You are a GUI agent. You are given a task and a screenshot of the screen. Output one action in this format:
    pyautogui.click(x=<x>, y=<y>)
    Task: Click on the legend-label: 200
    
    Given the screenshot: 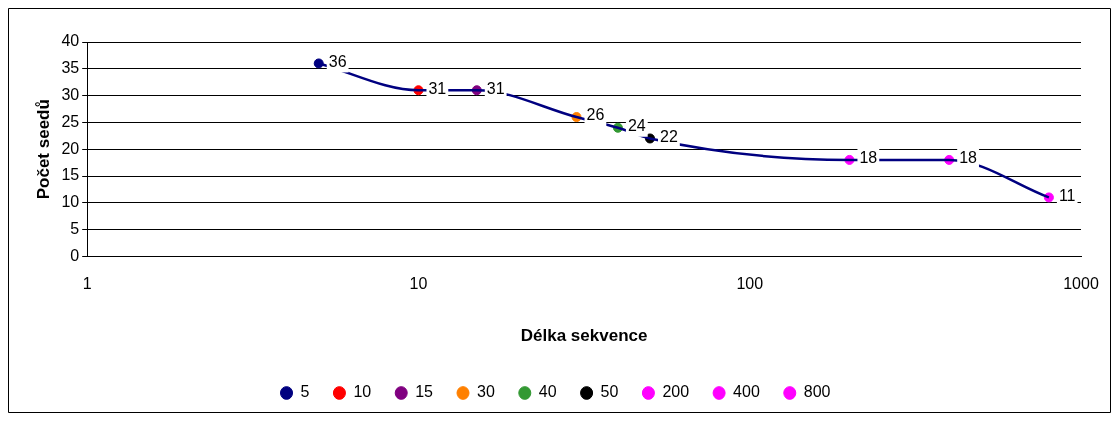 What is the action you would take?
    pyautogui.click(x=676, y=392)
    